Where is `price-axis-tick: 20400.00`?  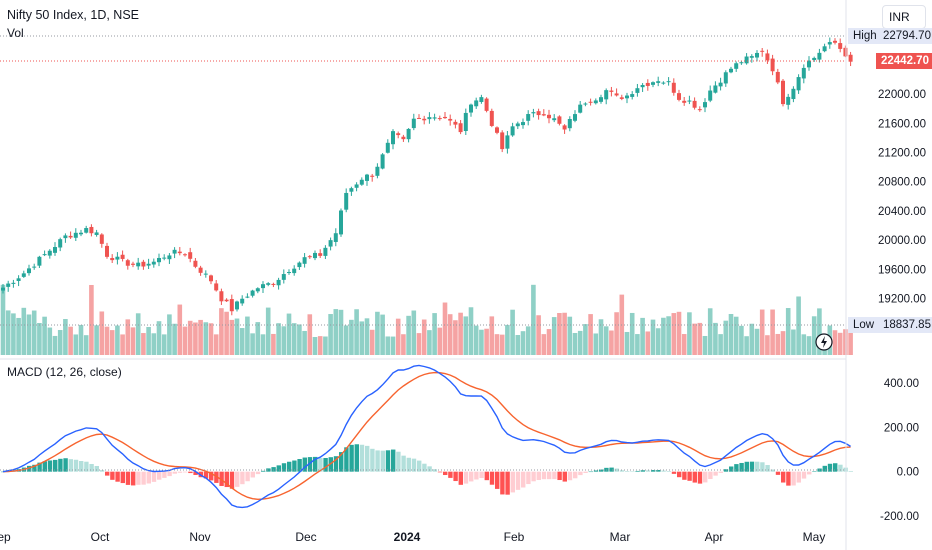 price-axis-tick: 20400.00 is located at coordinates (902, 212).